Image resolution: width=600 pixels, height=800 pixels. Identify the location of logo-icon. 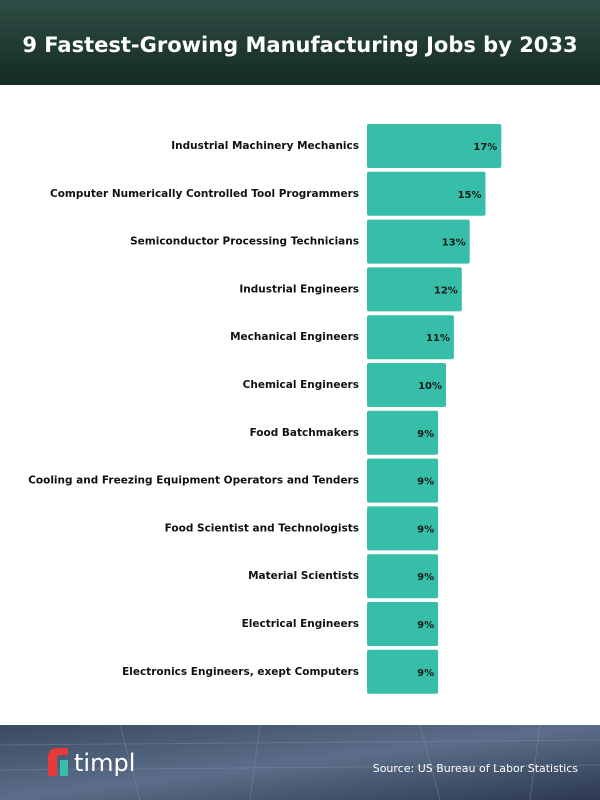
(58, 762).